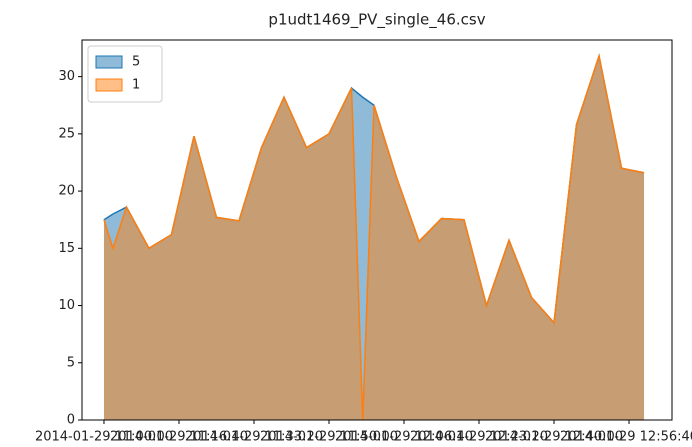 This screenshot has height=447, width=692. What do you see at coordinates (66, 248) in the screenshot?
I see `y-tick-label: 15` at bounding box center [66, 248].